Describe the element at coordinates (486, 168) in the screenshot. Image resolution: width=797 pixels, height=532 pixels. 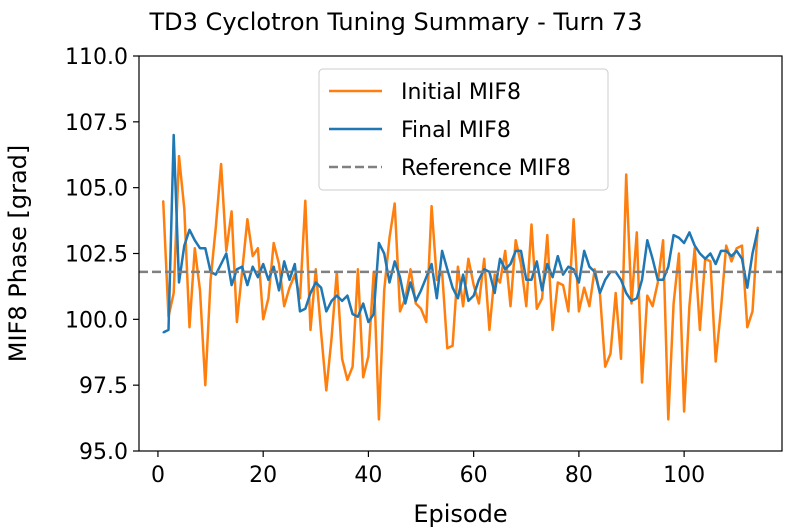
I see `legend-label: Reference MIF8` at that location.